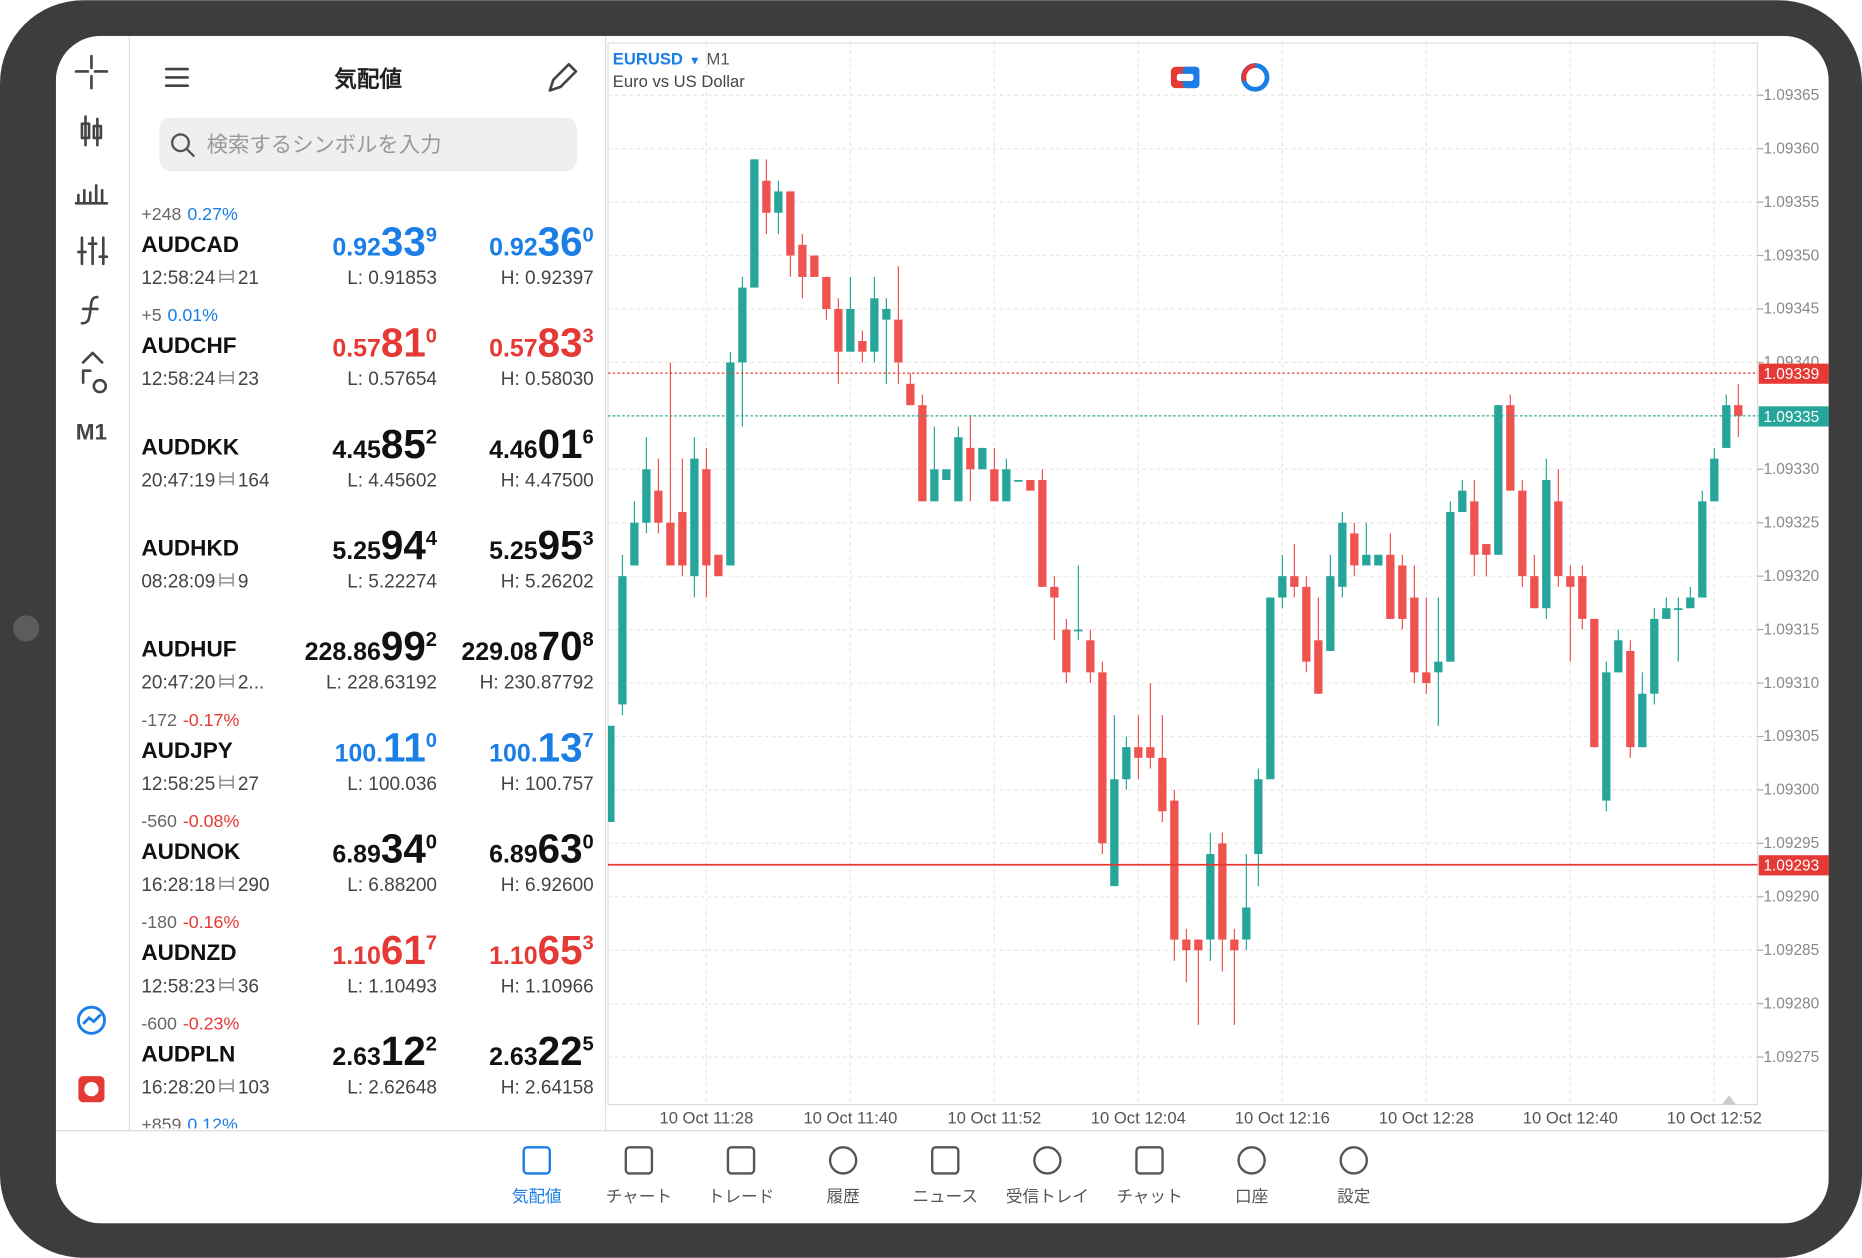 This screenshot has width=1862, height=1258. I want to click on nav-label: 気配値, so click(537, 1196).